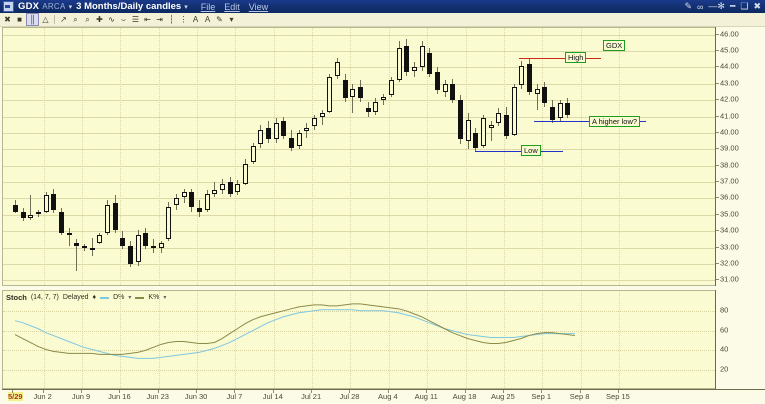 This screenshot has height=404, width=765. What do you see at coordinates (171, 19) in the screenshot?
I see `vert-line-icon: ┆` at bounding box center [171, 19].